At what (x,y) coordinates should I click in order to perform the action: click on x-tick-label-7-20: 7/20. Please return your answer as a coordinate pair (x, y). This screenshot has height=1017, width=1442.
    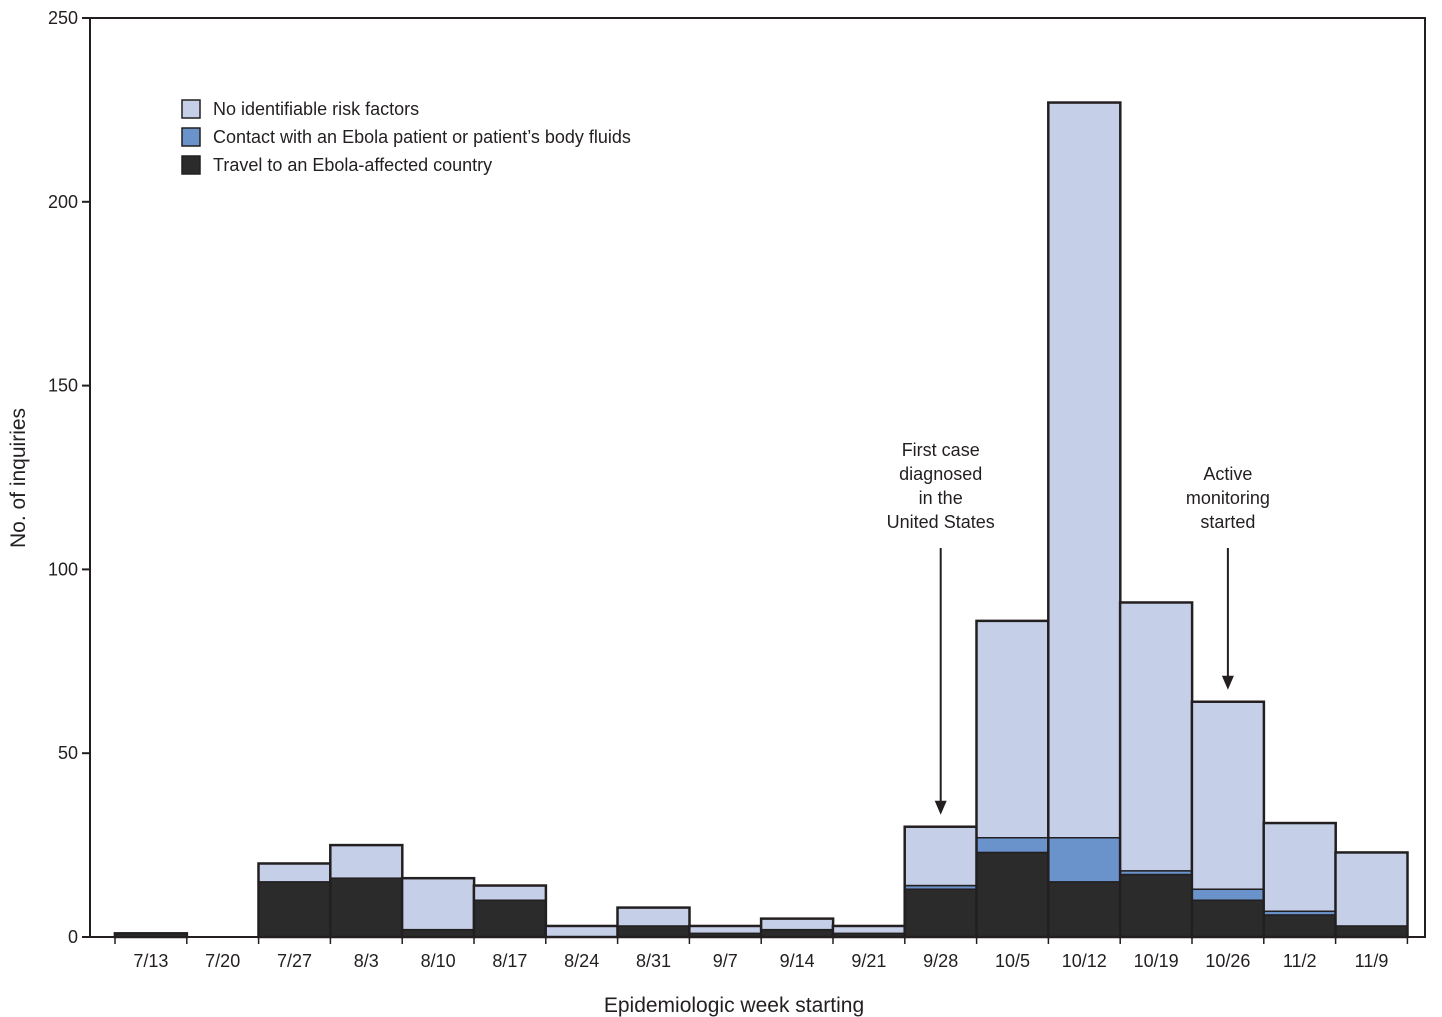
    Looking at the image, I should click on (222, 961).